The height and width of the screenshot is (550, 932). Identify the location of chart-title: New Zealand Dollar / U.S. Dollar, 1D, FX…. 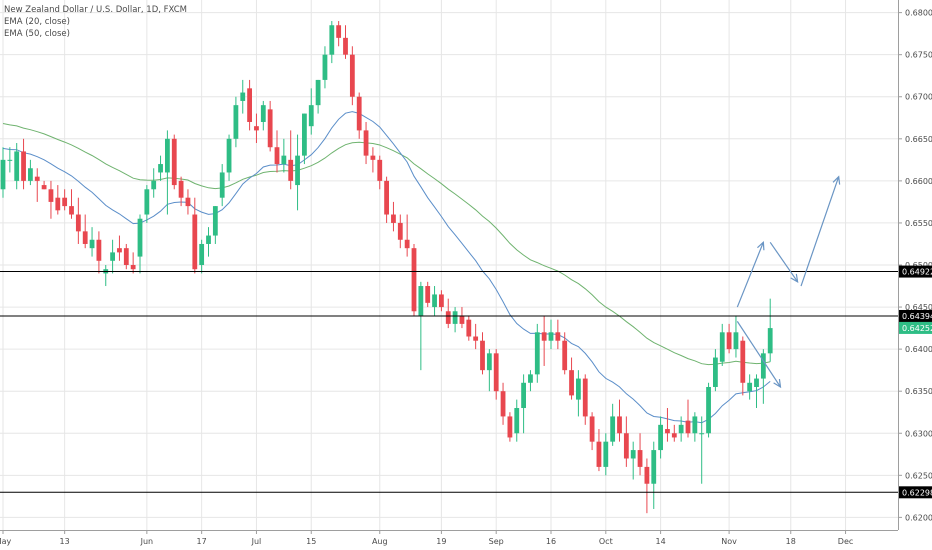
(96, 10).